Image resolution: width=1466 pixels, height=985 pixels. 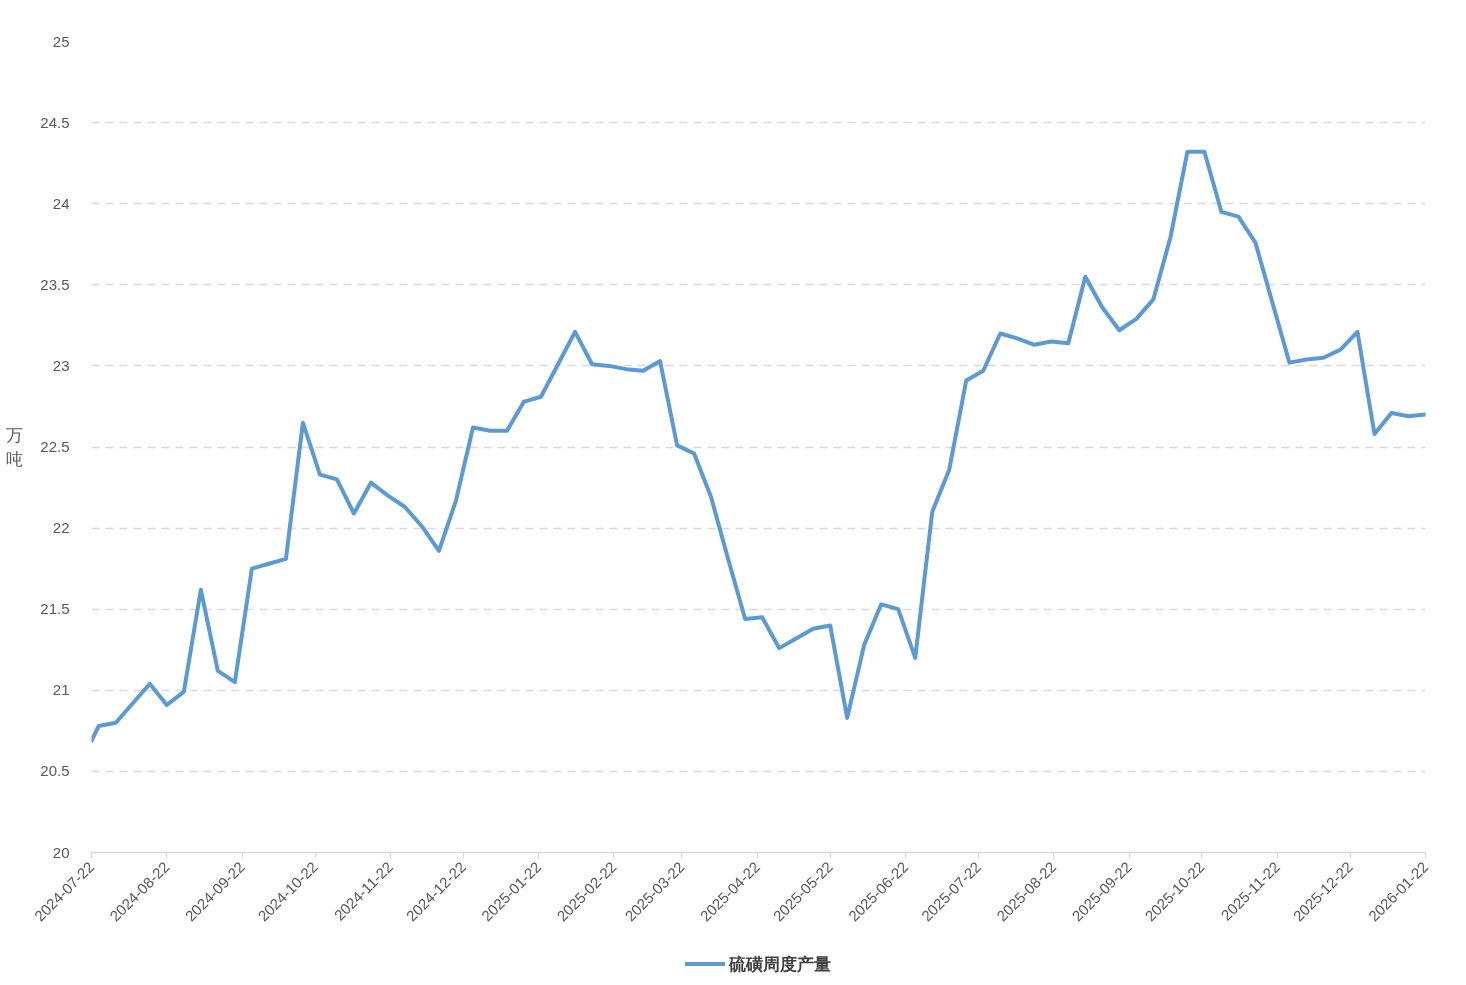 What do you see at coordinates (15, 447) in the screenshot?
I see `y-axis-title: 万吨` at bounding box center [15, 447].